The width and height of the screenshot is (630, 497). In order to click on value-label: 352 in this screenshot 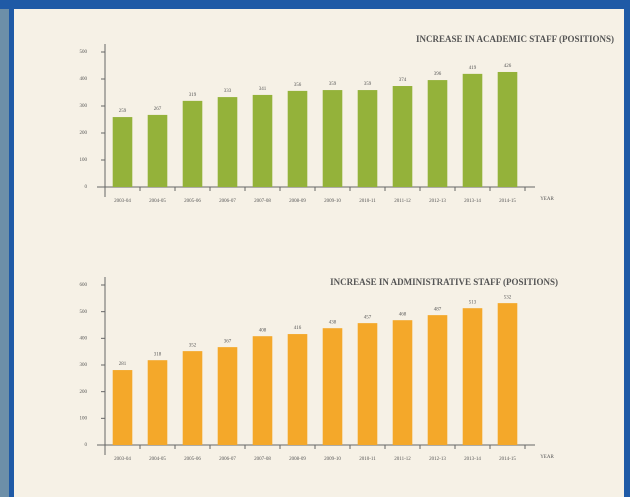, I will do `click(193, 345)`.